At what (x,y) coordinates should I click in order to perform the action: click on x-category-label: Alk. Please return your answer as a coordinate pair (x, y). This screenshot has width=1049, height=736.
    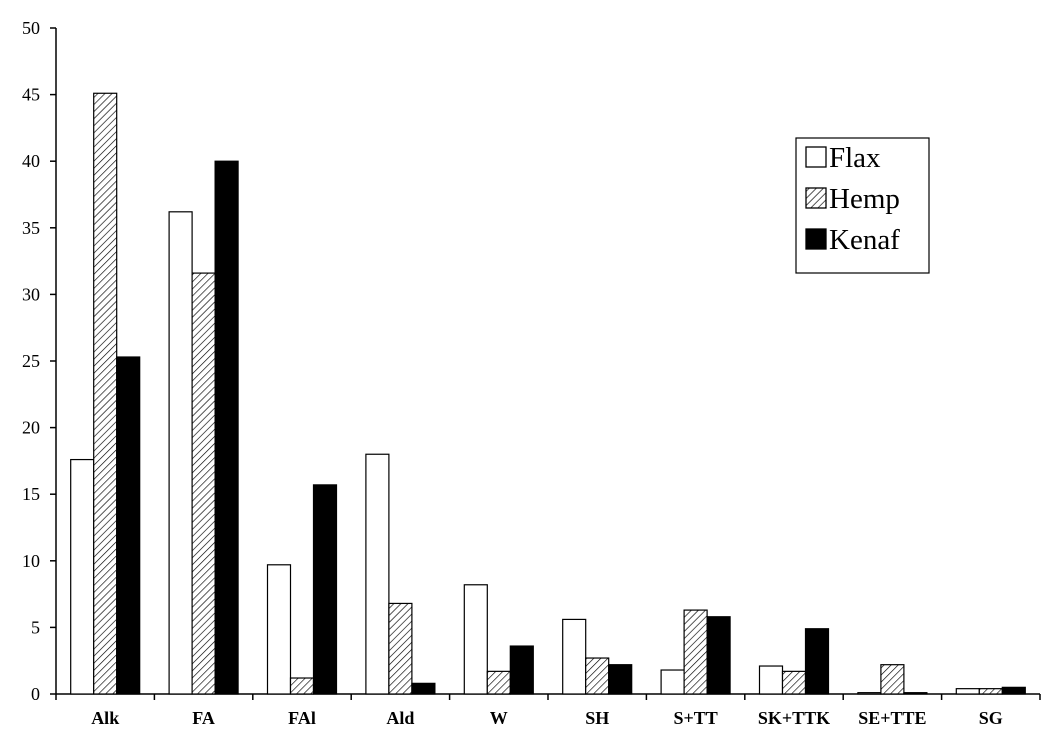
    Looking at the image, I should click on (105, 718).